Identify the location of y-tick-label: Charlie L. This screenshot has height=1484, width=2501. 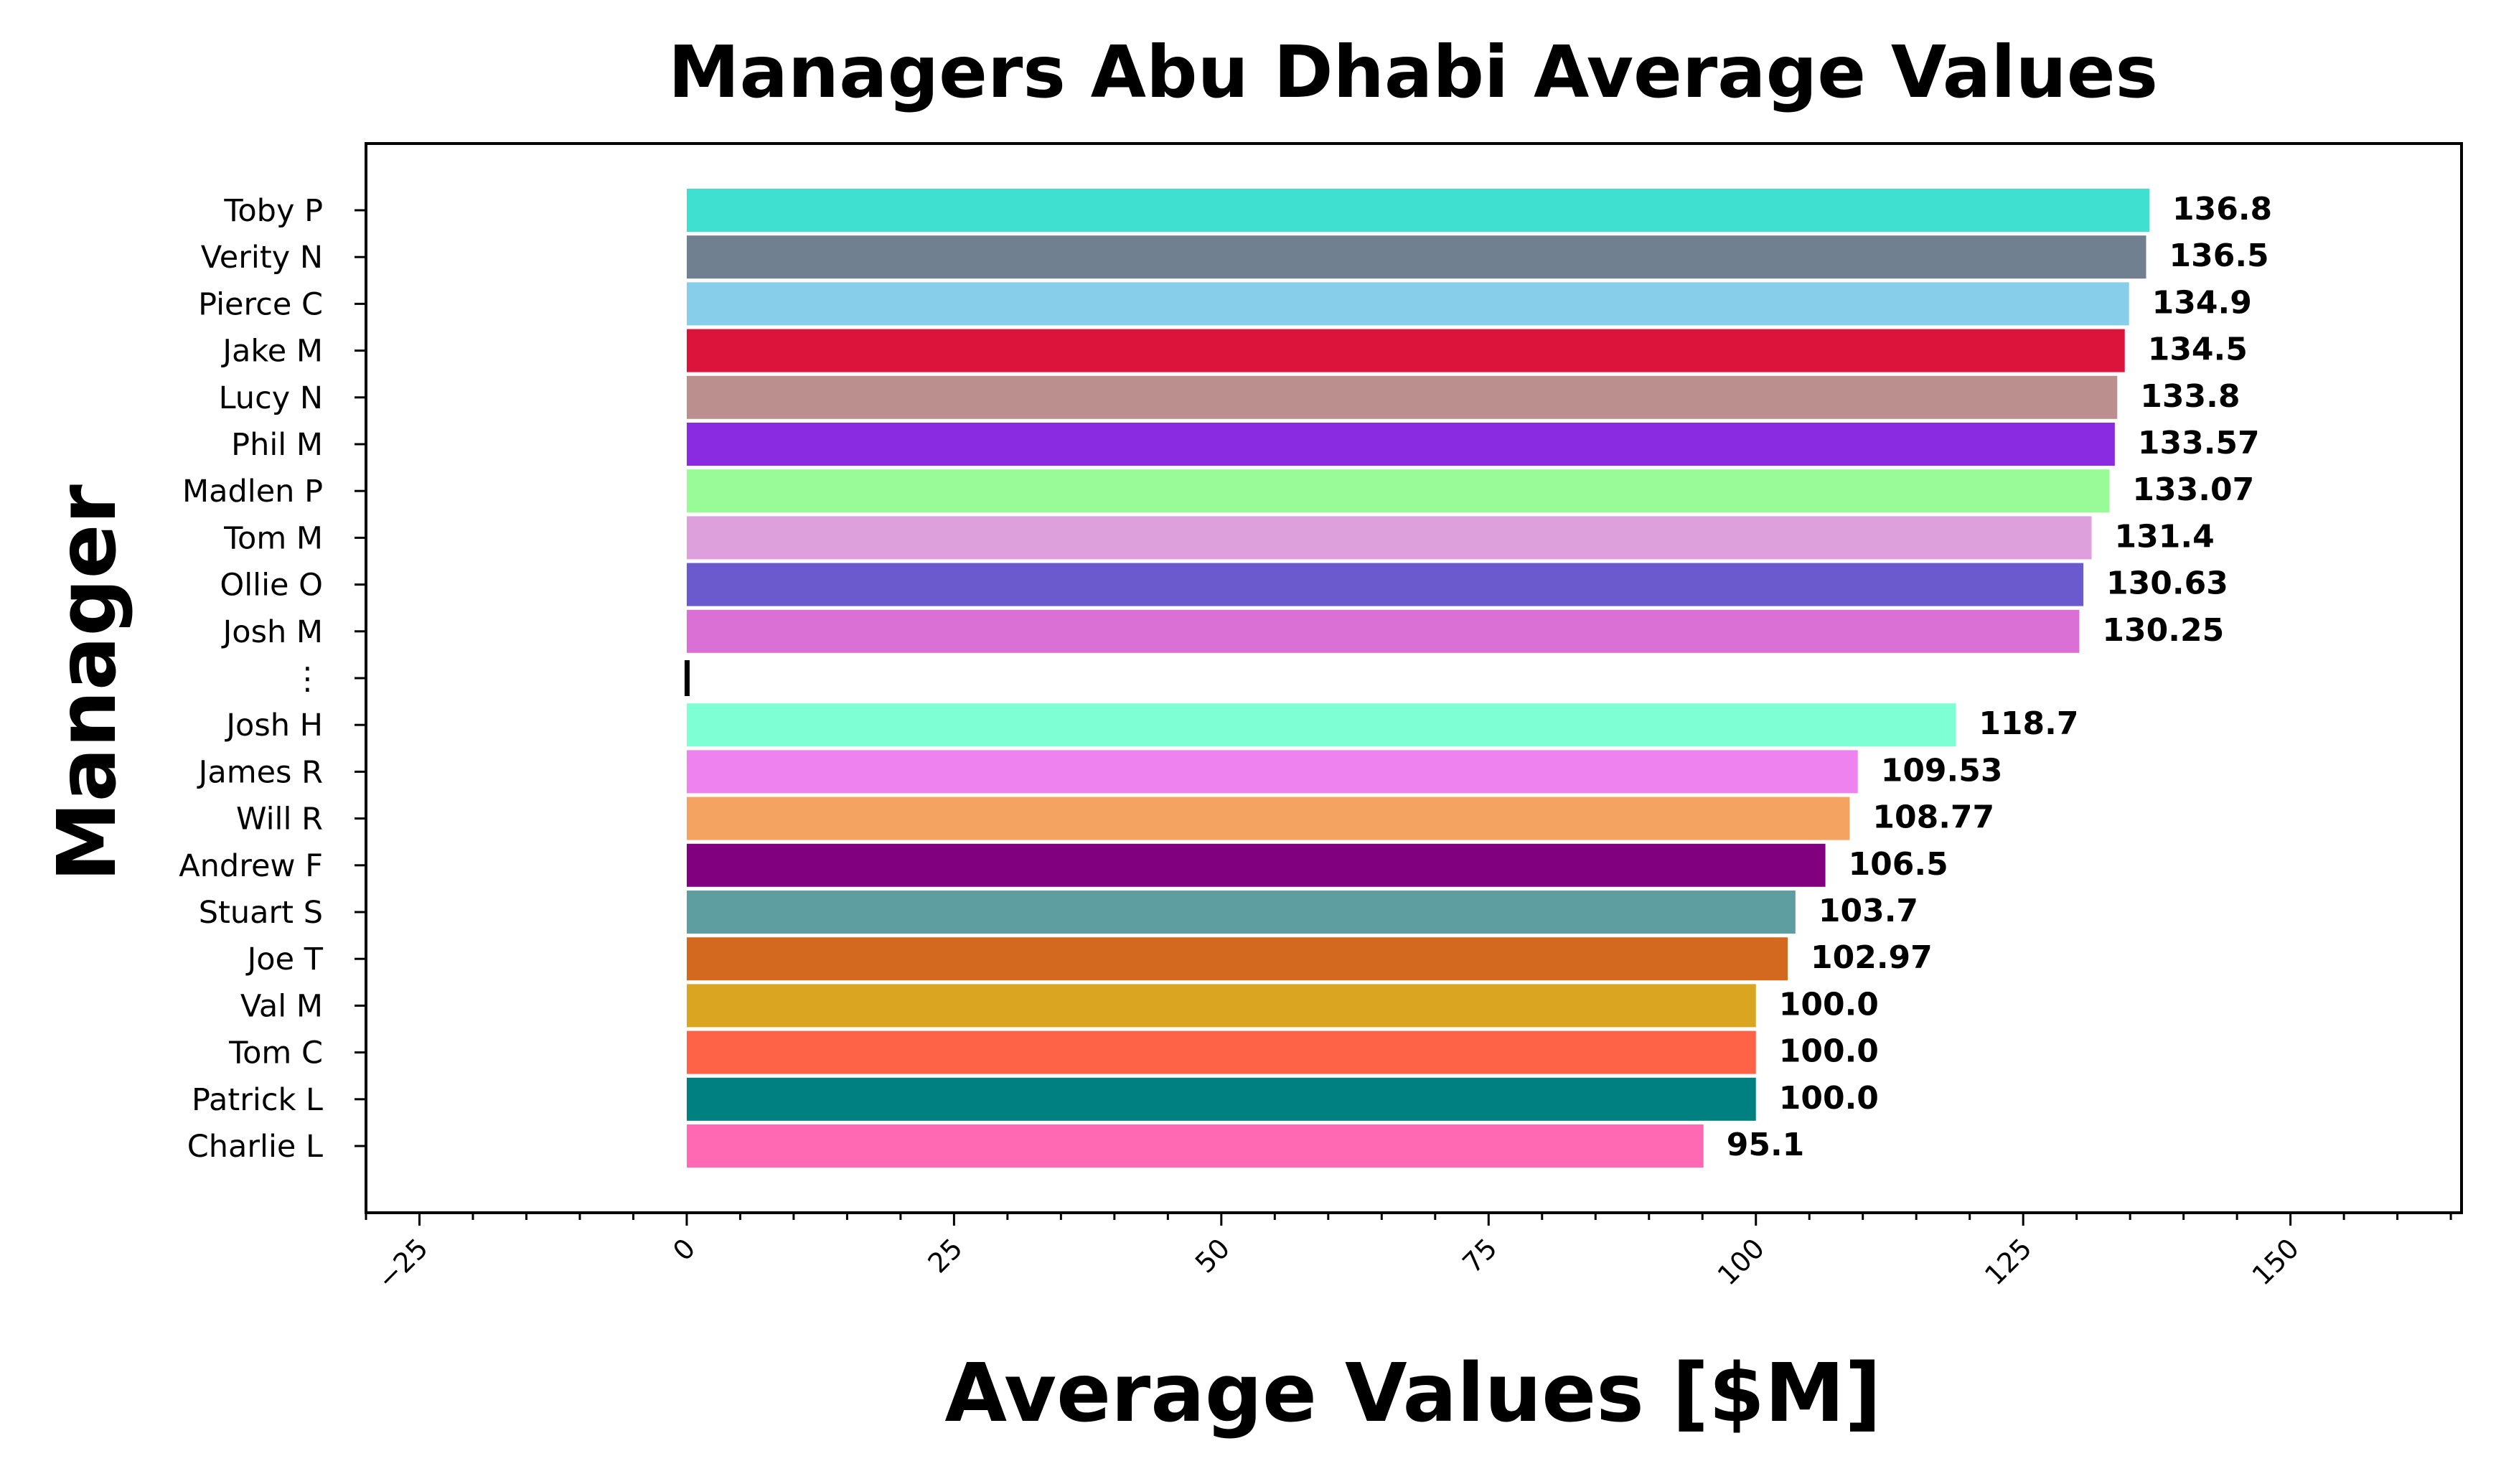
(255, 1147).